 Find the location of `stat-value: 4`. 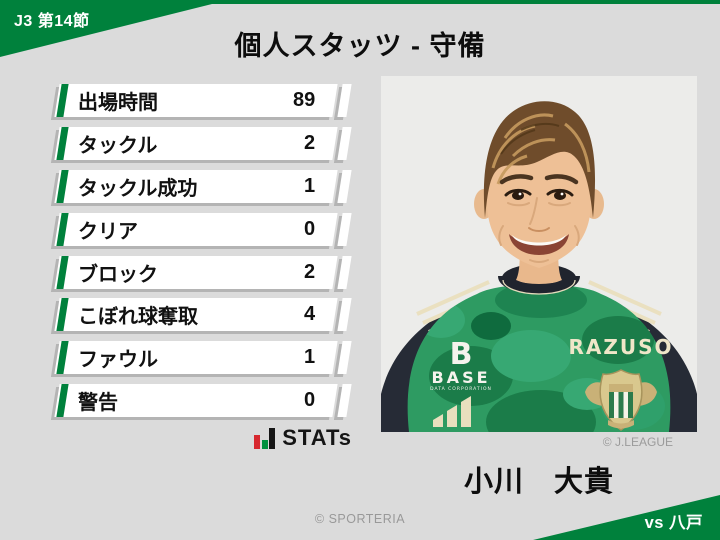

stat-value: 4 is located at coordinates (309, 314).